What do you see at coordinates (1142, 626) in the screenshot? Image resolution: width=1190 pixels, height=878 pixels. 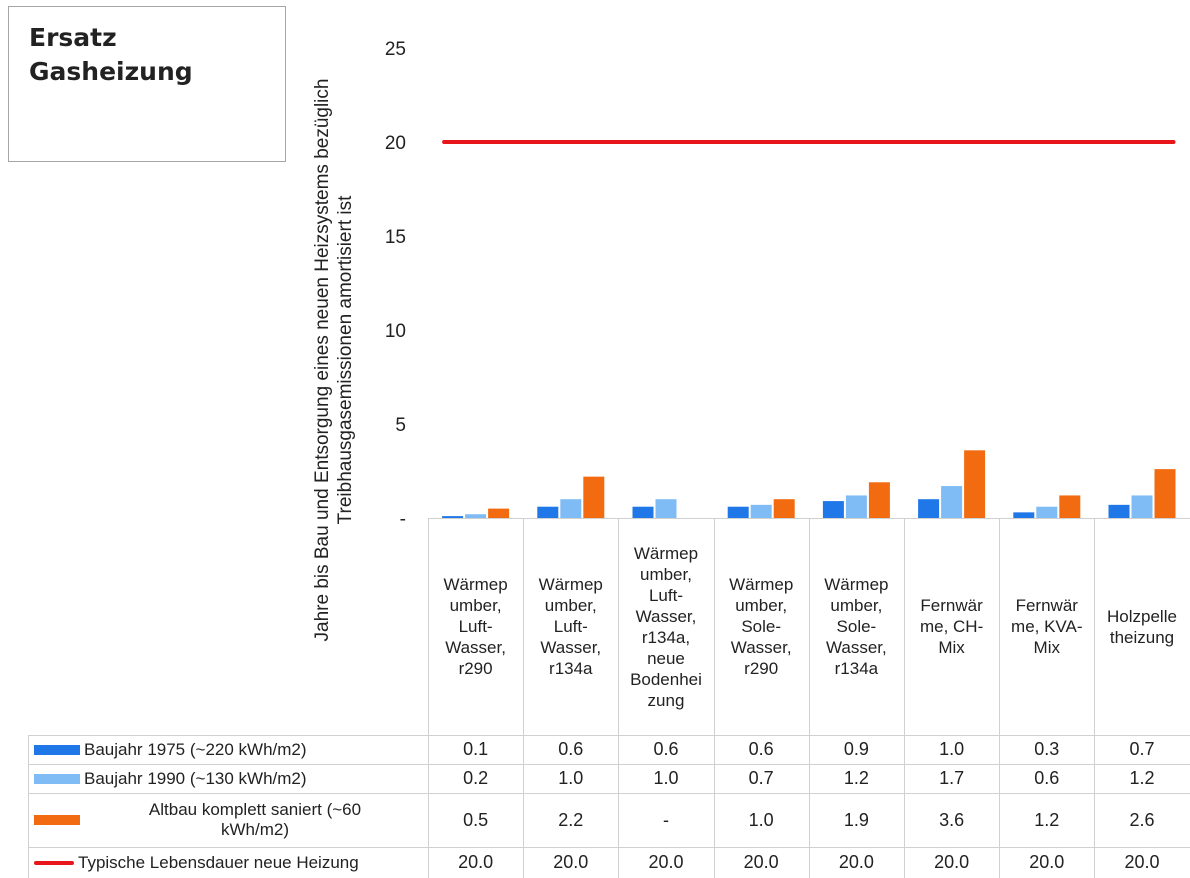 I see `category-label: Holzpelle theizung` at bounding box center [1142, 626].